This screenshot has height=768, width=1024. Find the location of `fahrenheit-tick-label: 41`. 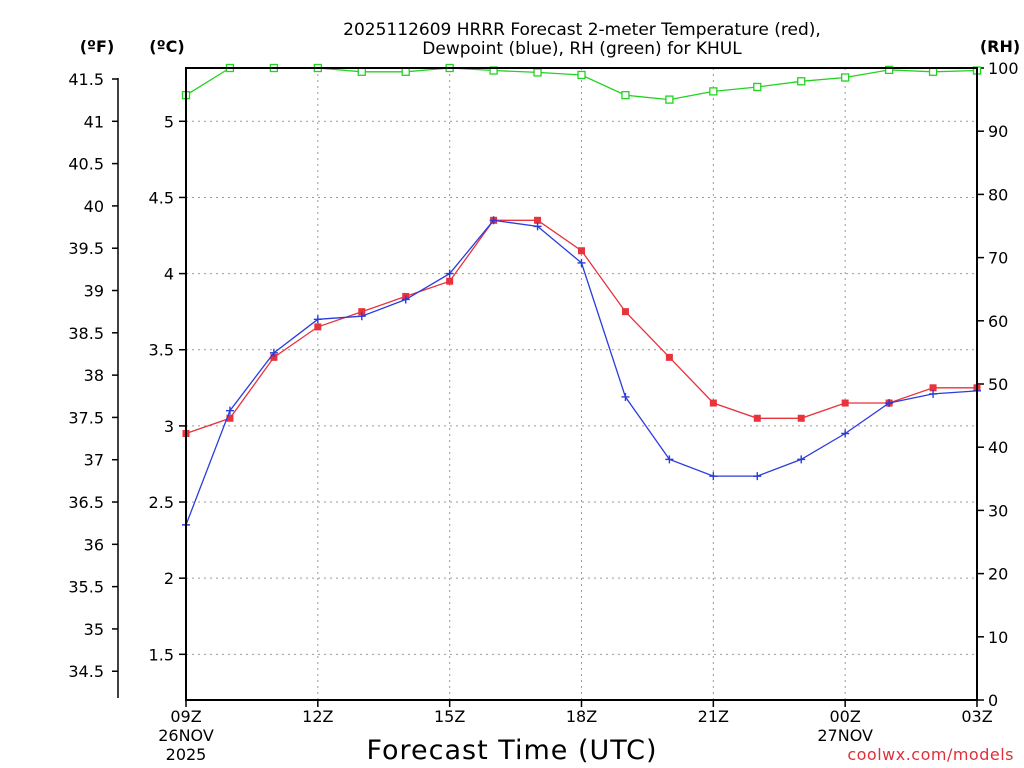

fahrenheit-tick-label: 41 is located at coordinates (94, 121).